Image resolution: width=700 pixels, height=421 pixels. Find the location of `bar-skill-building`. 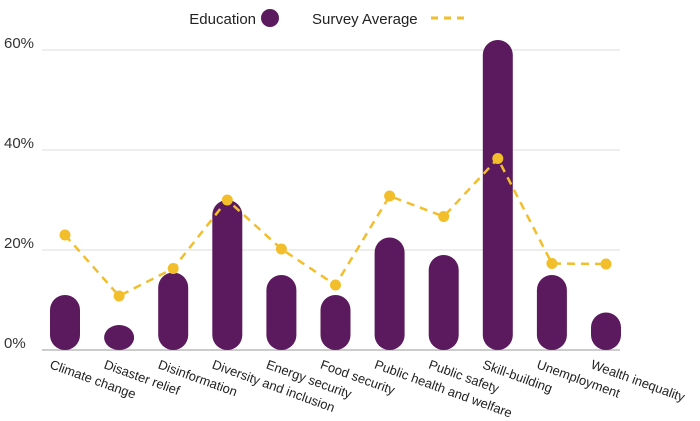

bar-skill-building is located at coordinates (497, 195).